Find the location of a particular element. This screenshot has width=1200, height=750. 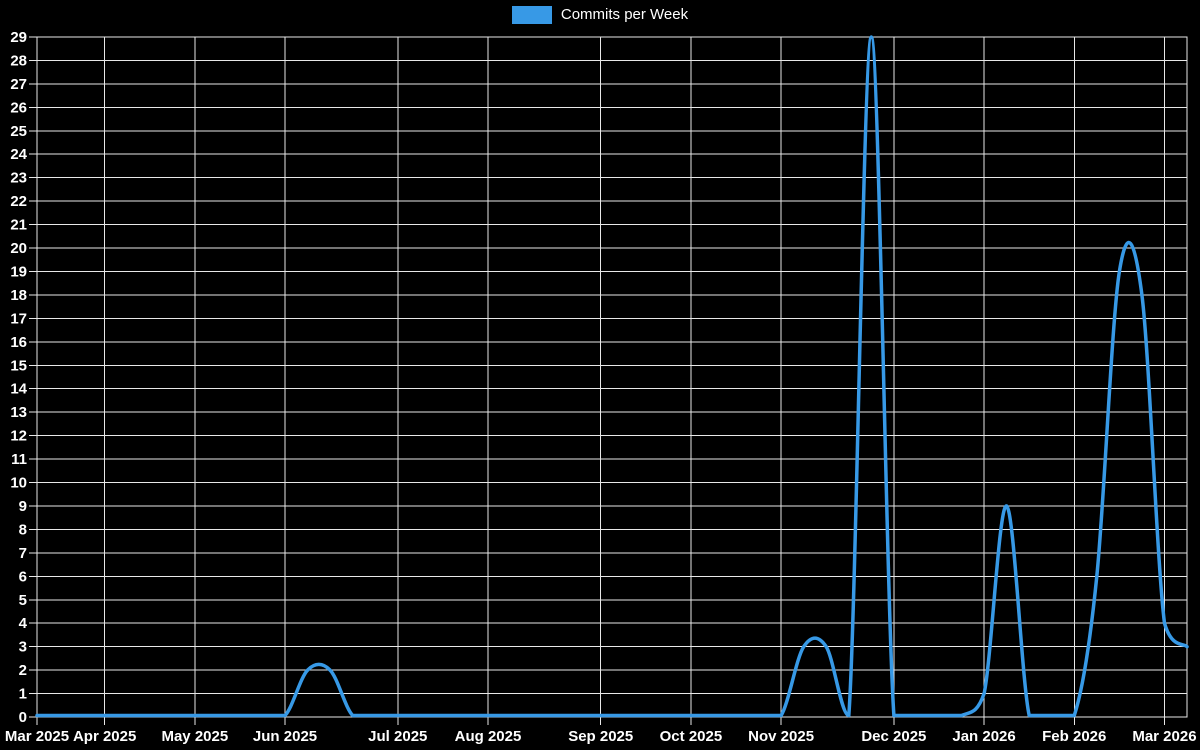

y-tick-label: 18 is located at coordinates (18, 295).